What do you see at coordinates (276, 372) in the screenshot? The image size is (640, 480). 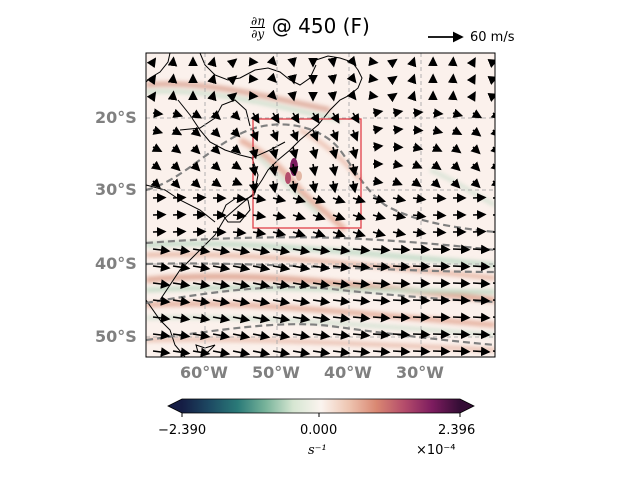 I see `lon-label-50w: 50°W` at bounding box center [276, 372].